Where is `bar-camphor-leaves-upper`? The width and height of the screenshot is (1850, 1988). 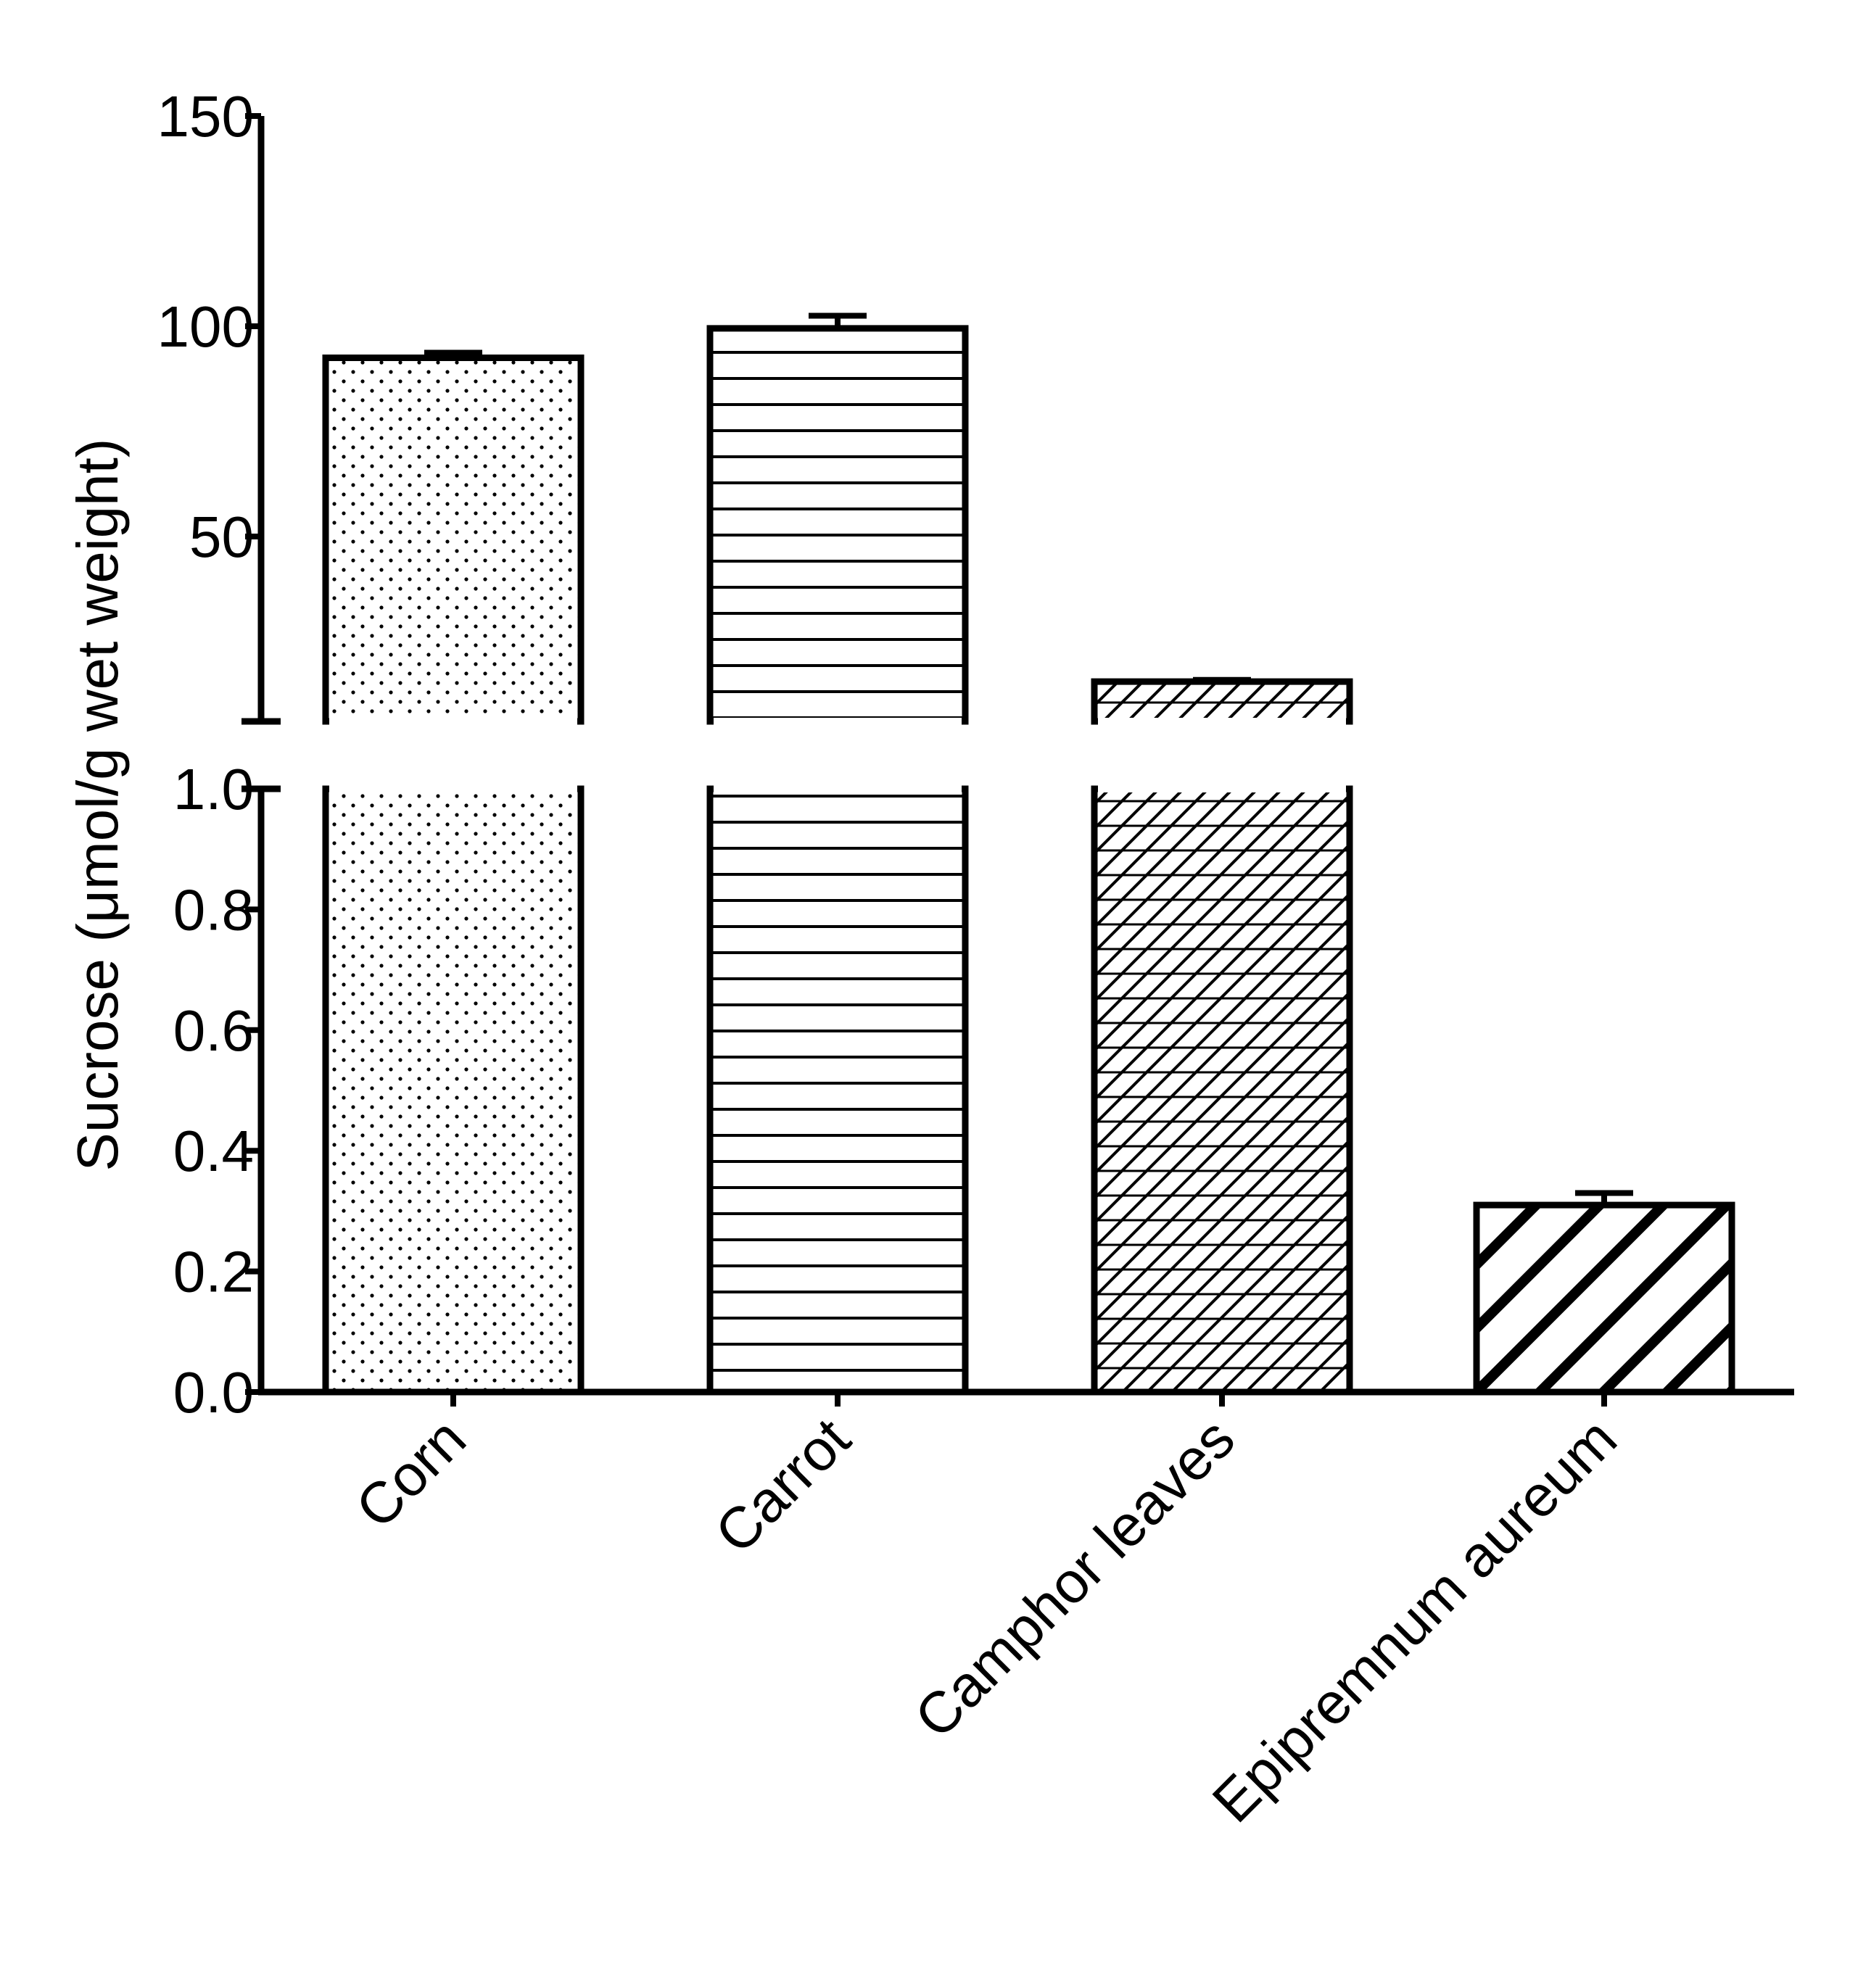 bar-camphor-leaves-upper is located at coordinates (1222, 701).